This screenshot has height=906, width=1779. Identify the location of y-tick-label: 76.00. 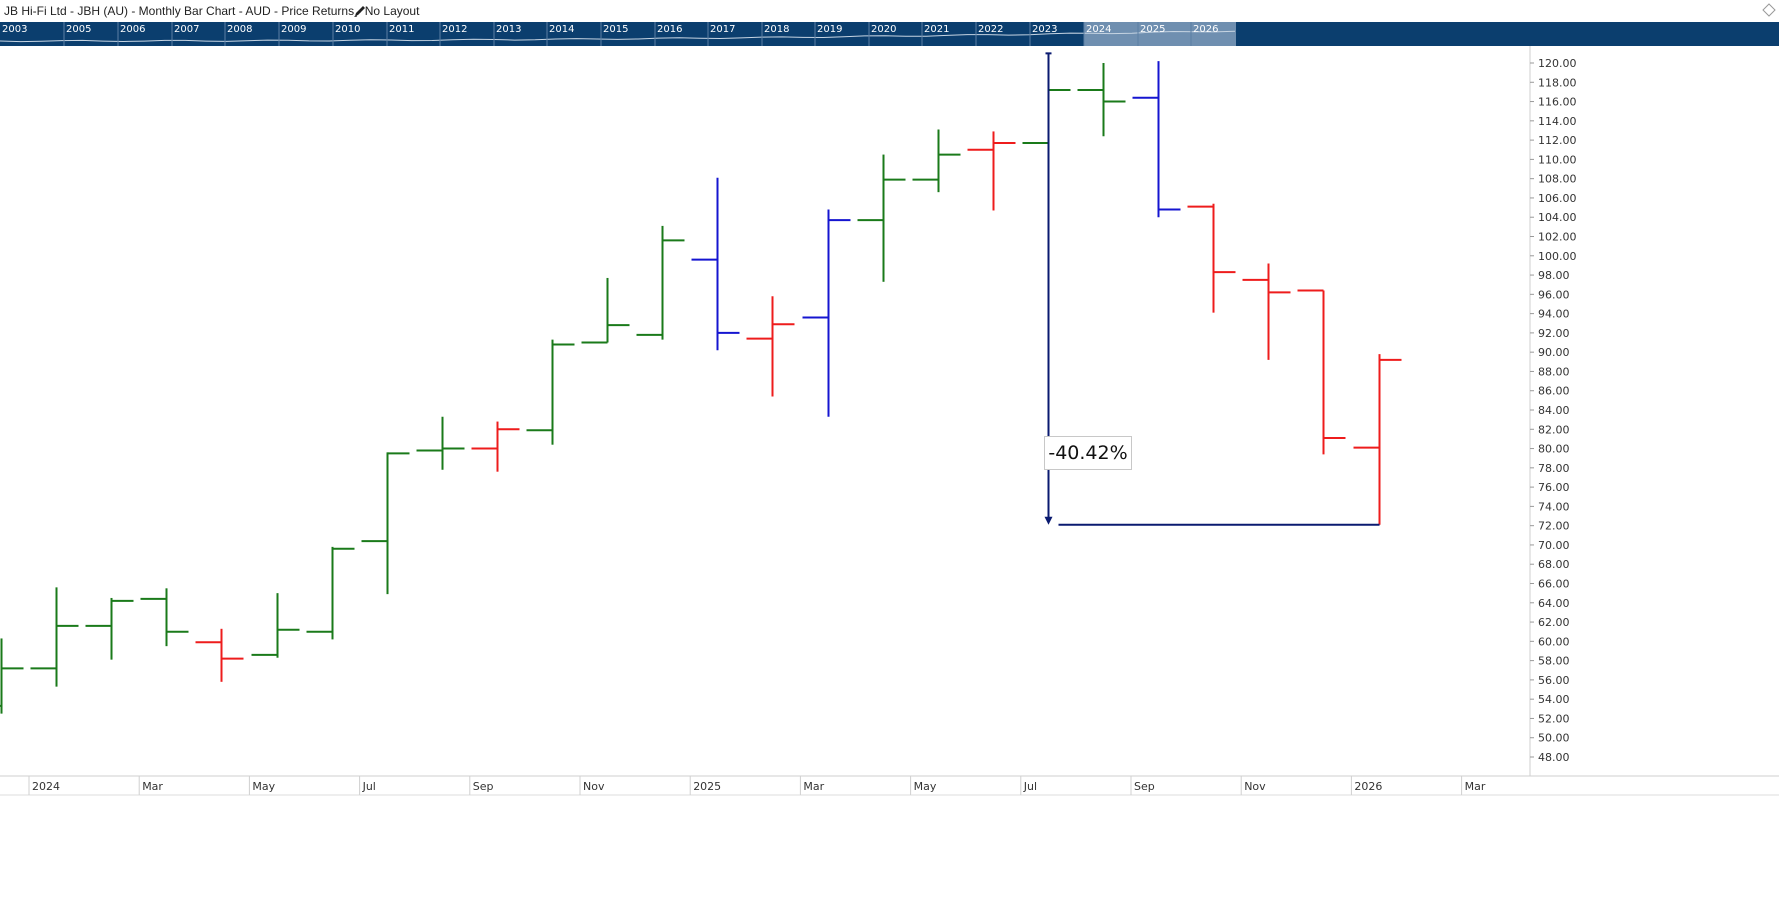
(1554, 487).